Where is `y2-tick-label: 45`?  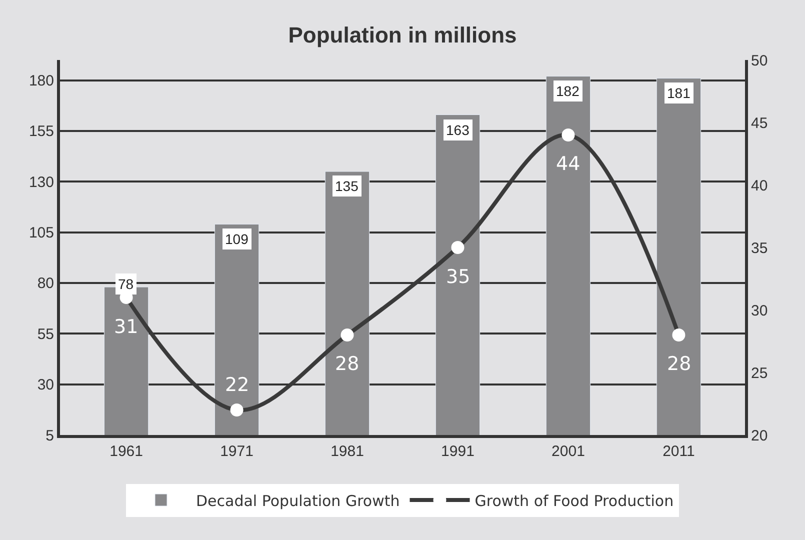
y2-tick-label: 45 is located at coordinates (759, 123).